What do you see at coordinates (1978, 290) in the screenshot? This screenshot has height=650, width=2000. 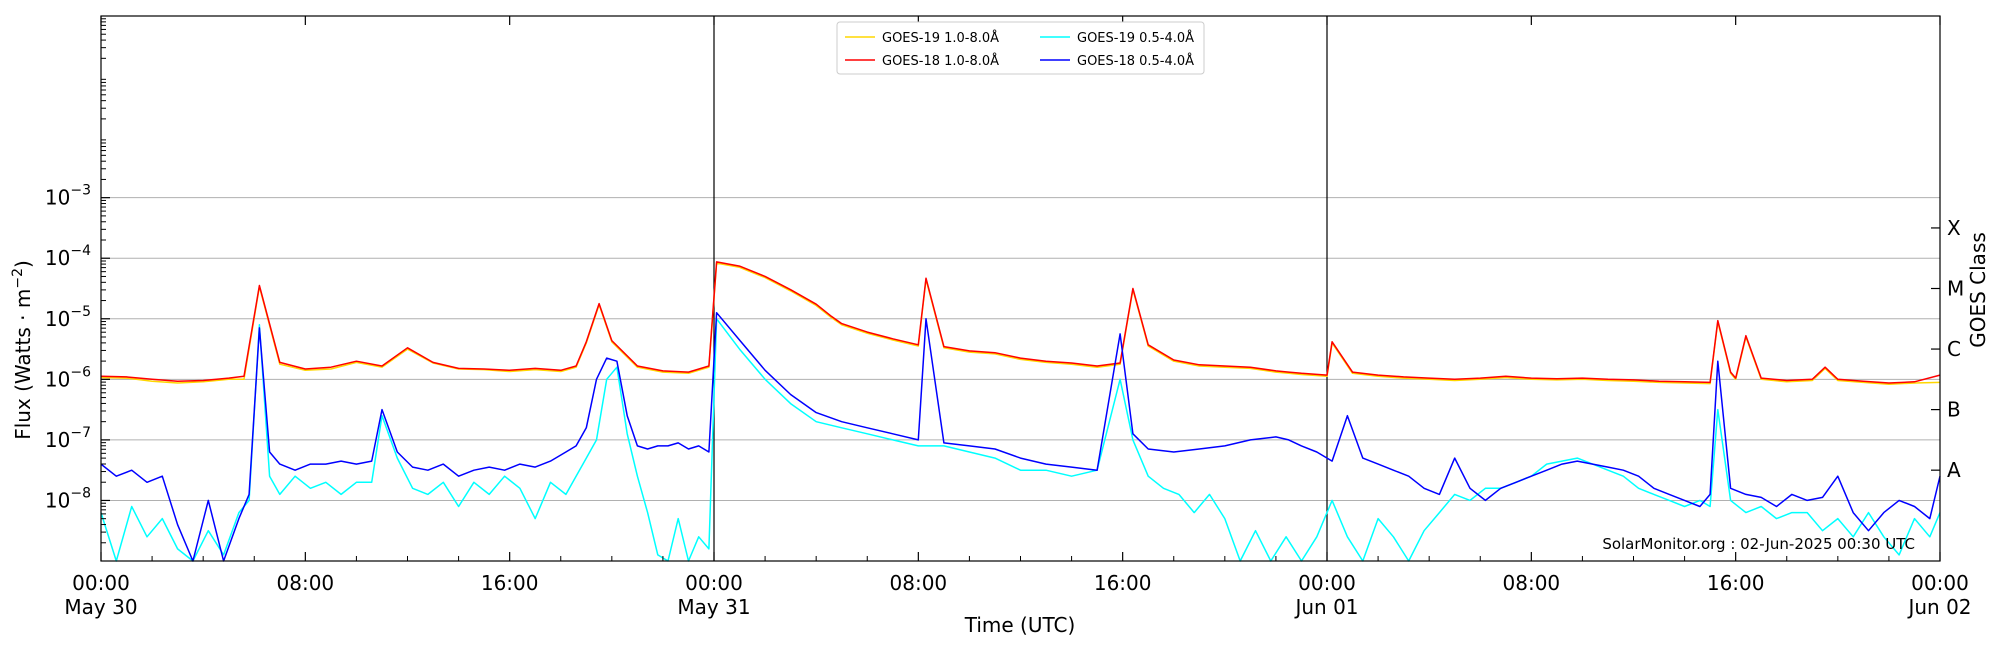 I see `goes-class-axis-title: GOES Class` at bounding box center [1978, 290].